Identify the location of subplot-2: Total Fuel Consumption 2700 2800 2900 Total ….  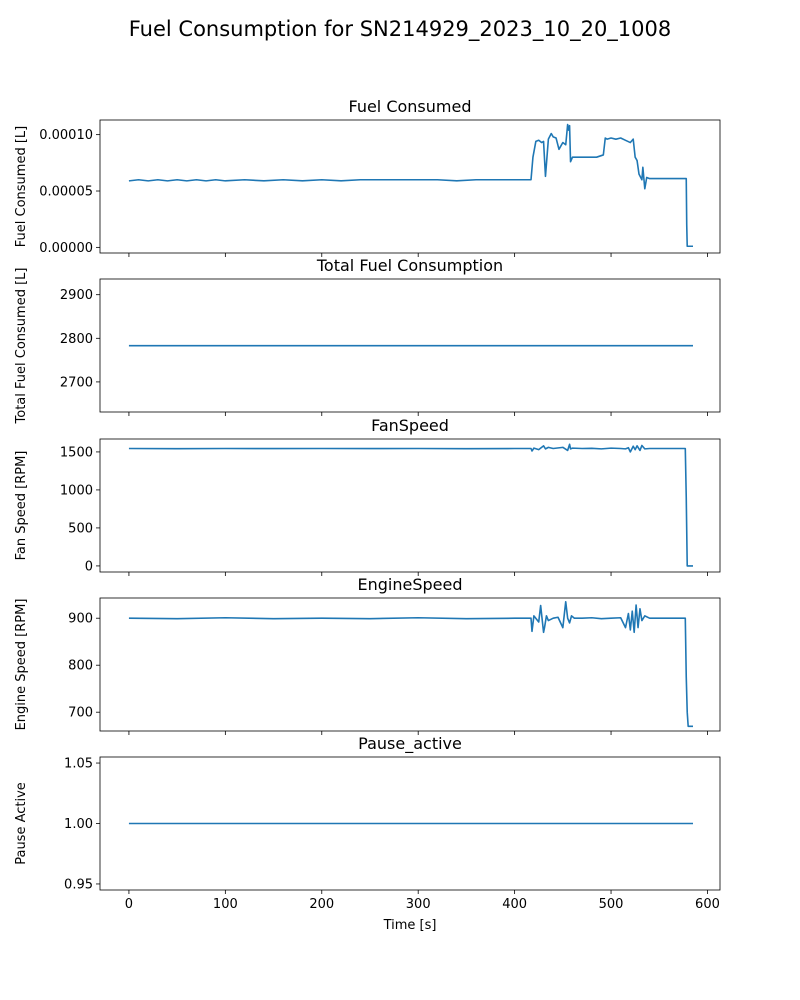
(367, 340).